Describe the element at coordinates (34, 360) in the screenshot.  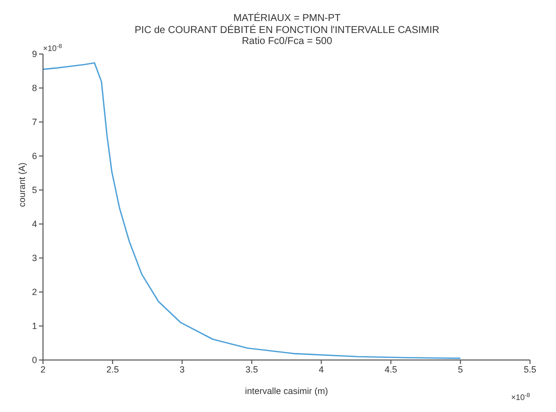
I see `y-tick-label: 0` at that location.